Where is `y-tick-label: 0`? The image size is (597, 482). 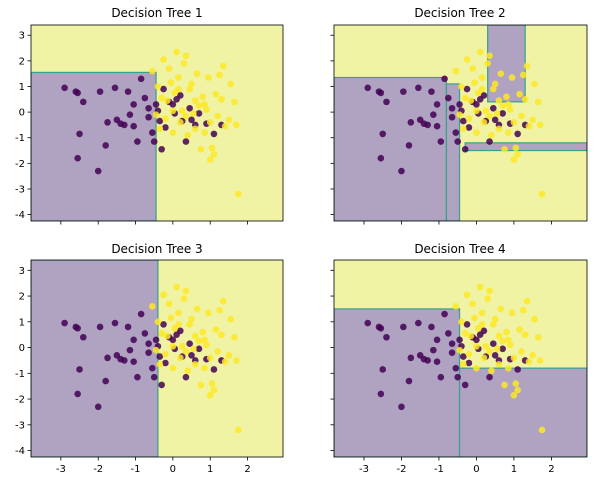
y-tick-label: 0 is located at coordinates (22, 348).